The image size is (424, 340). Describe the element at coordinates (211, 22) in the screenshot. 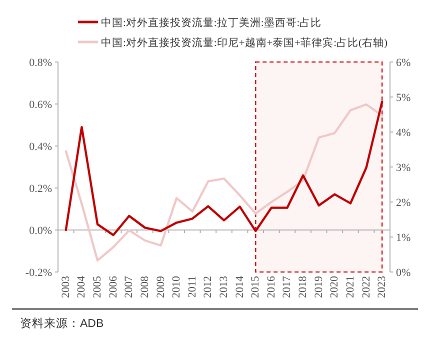

I see `legend-label: 中国:对外直接投资流量:拉丁美洲:墨西哥:占比` at that location.